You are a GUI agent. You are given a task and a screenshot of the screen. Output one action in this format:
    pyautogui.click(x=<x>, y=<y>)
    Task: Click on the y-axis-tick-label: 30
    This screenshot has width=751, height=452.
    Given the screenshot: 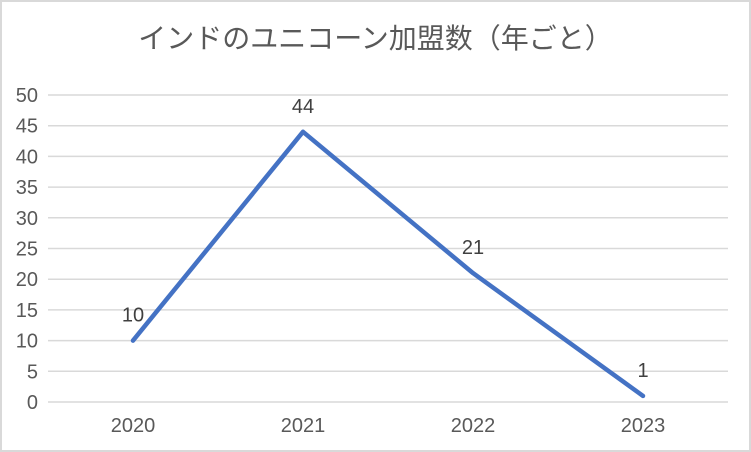 What is the action you would take?
    pyautogui.click(x=27, y=219)
    